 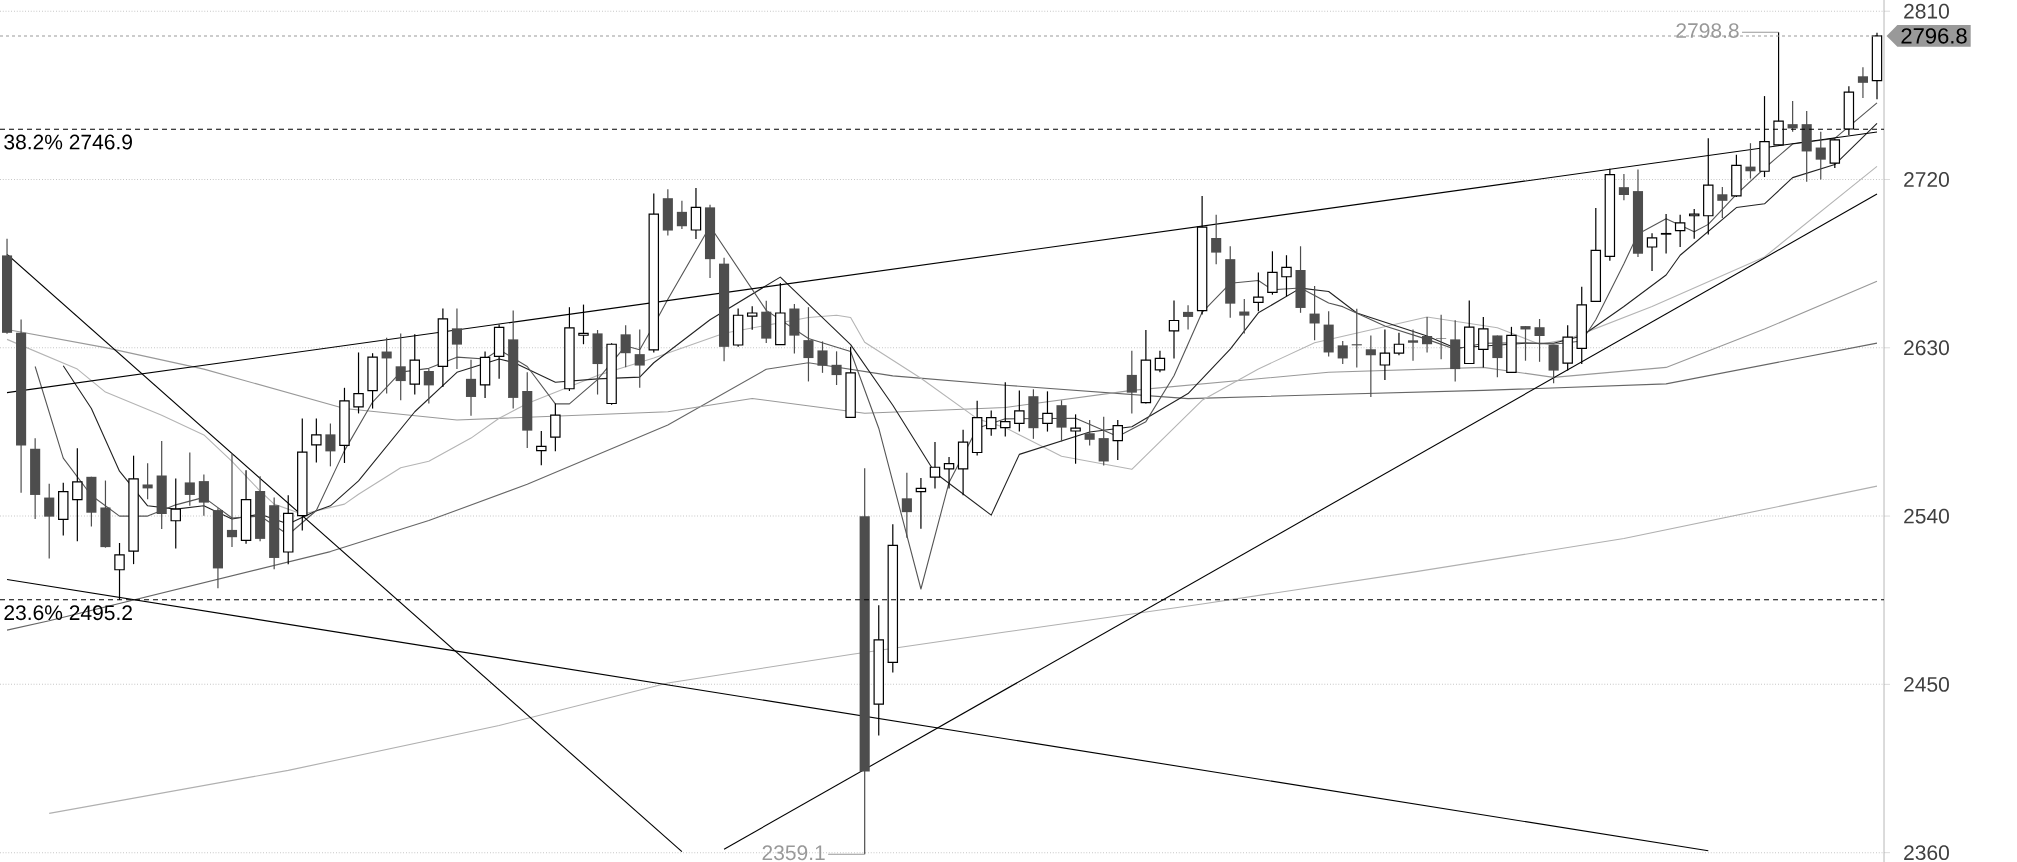 I want to click on y-tick-label: 2720, so click(x=1926, y=179).